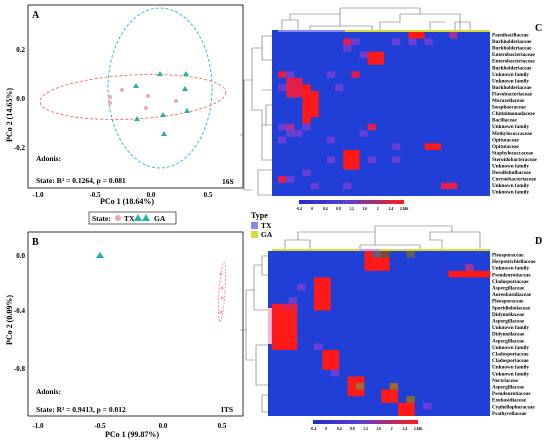 Image resolution: width=550 pixels, height=446 pixels. What do you see at coordinates (266, 225) in the screenshot?
I see `type-legend-tx: TX` at bounding box center [266, 225].